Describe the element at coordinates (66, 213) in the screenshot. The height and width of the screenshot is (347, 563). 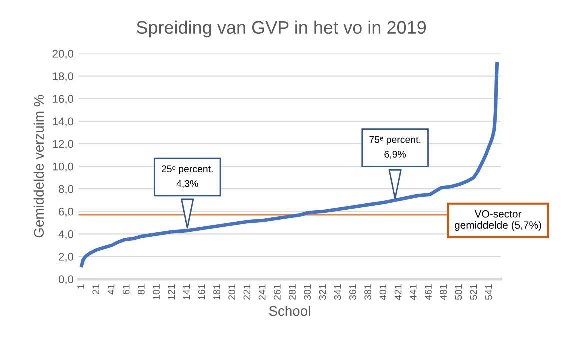
I see `y-tick-label: 6,0` at that location.